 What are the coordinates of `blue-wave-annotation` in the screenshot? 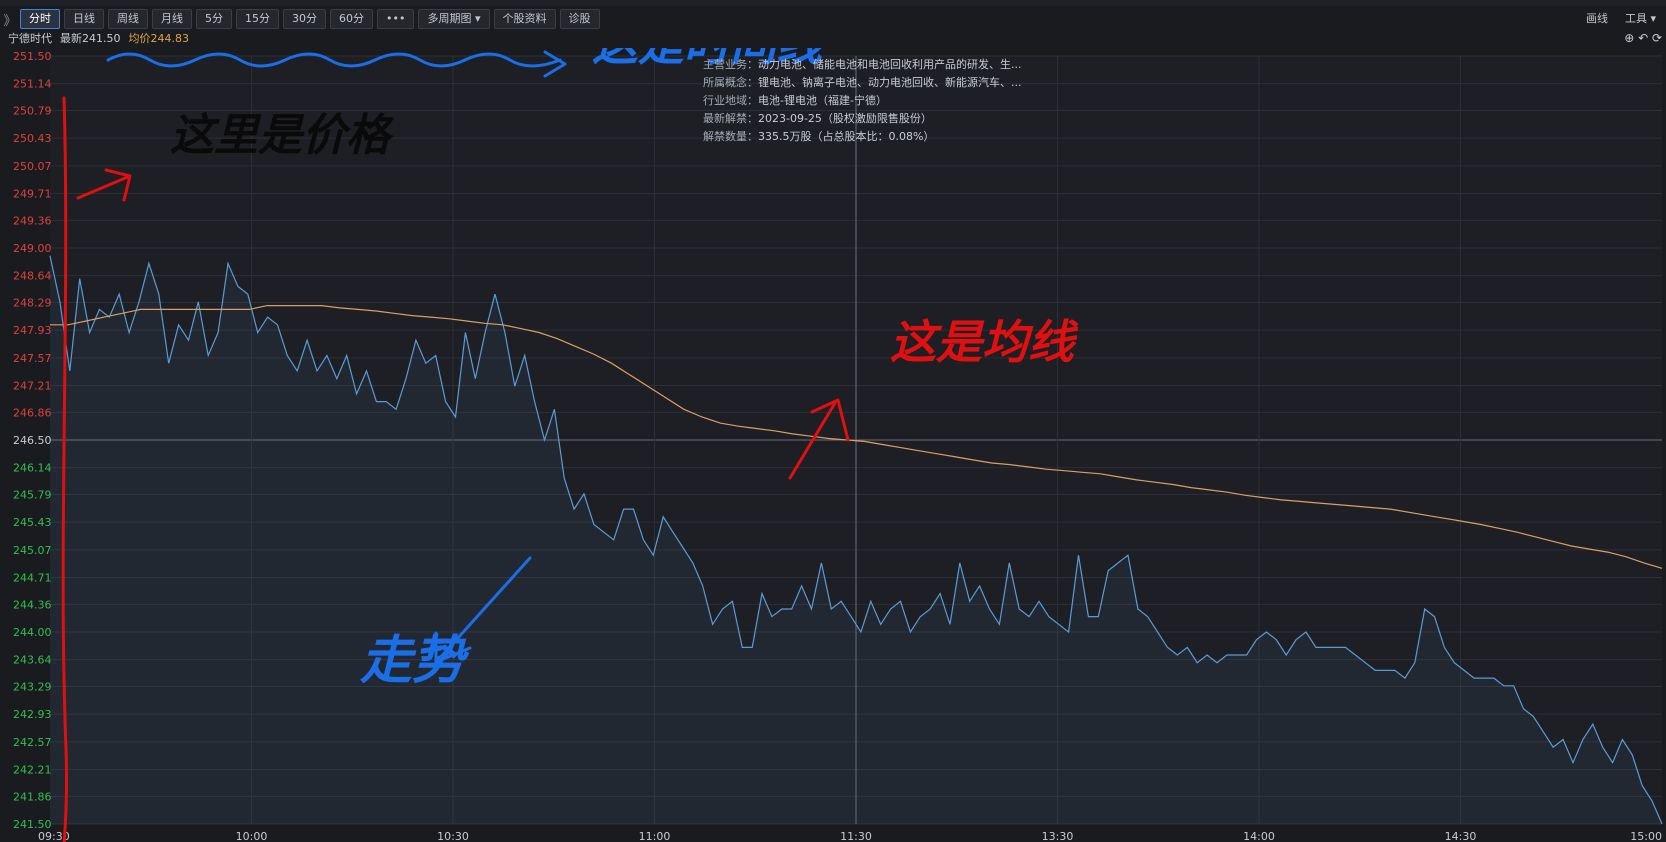 It's located at (334, 60).